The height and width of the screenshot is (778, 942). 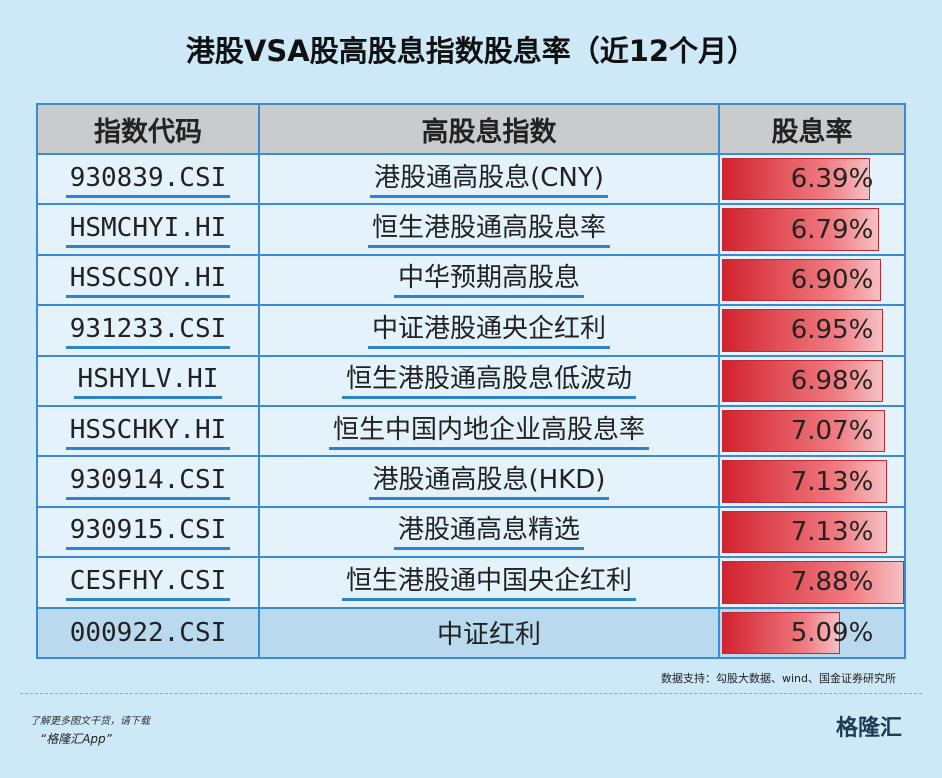 I want to click on table-row: HSSCSOY.HI 中华预期高股息 6.90%, so click(x=471, y=279).